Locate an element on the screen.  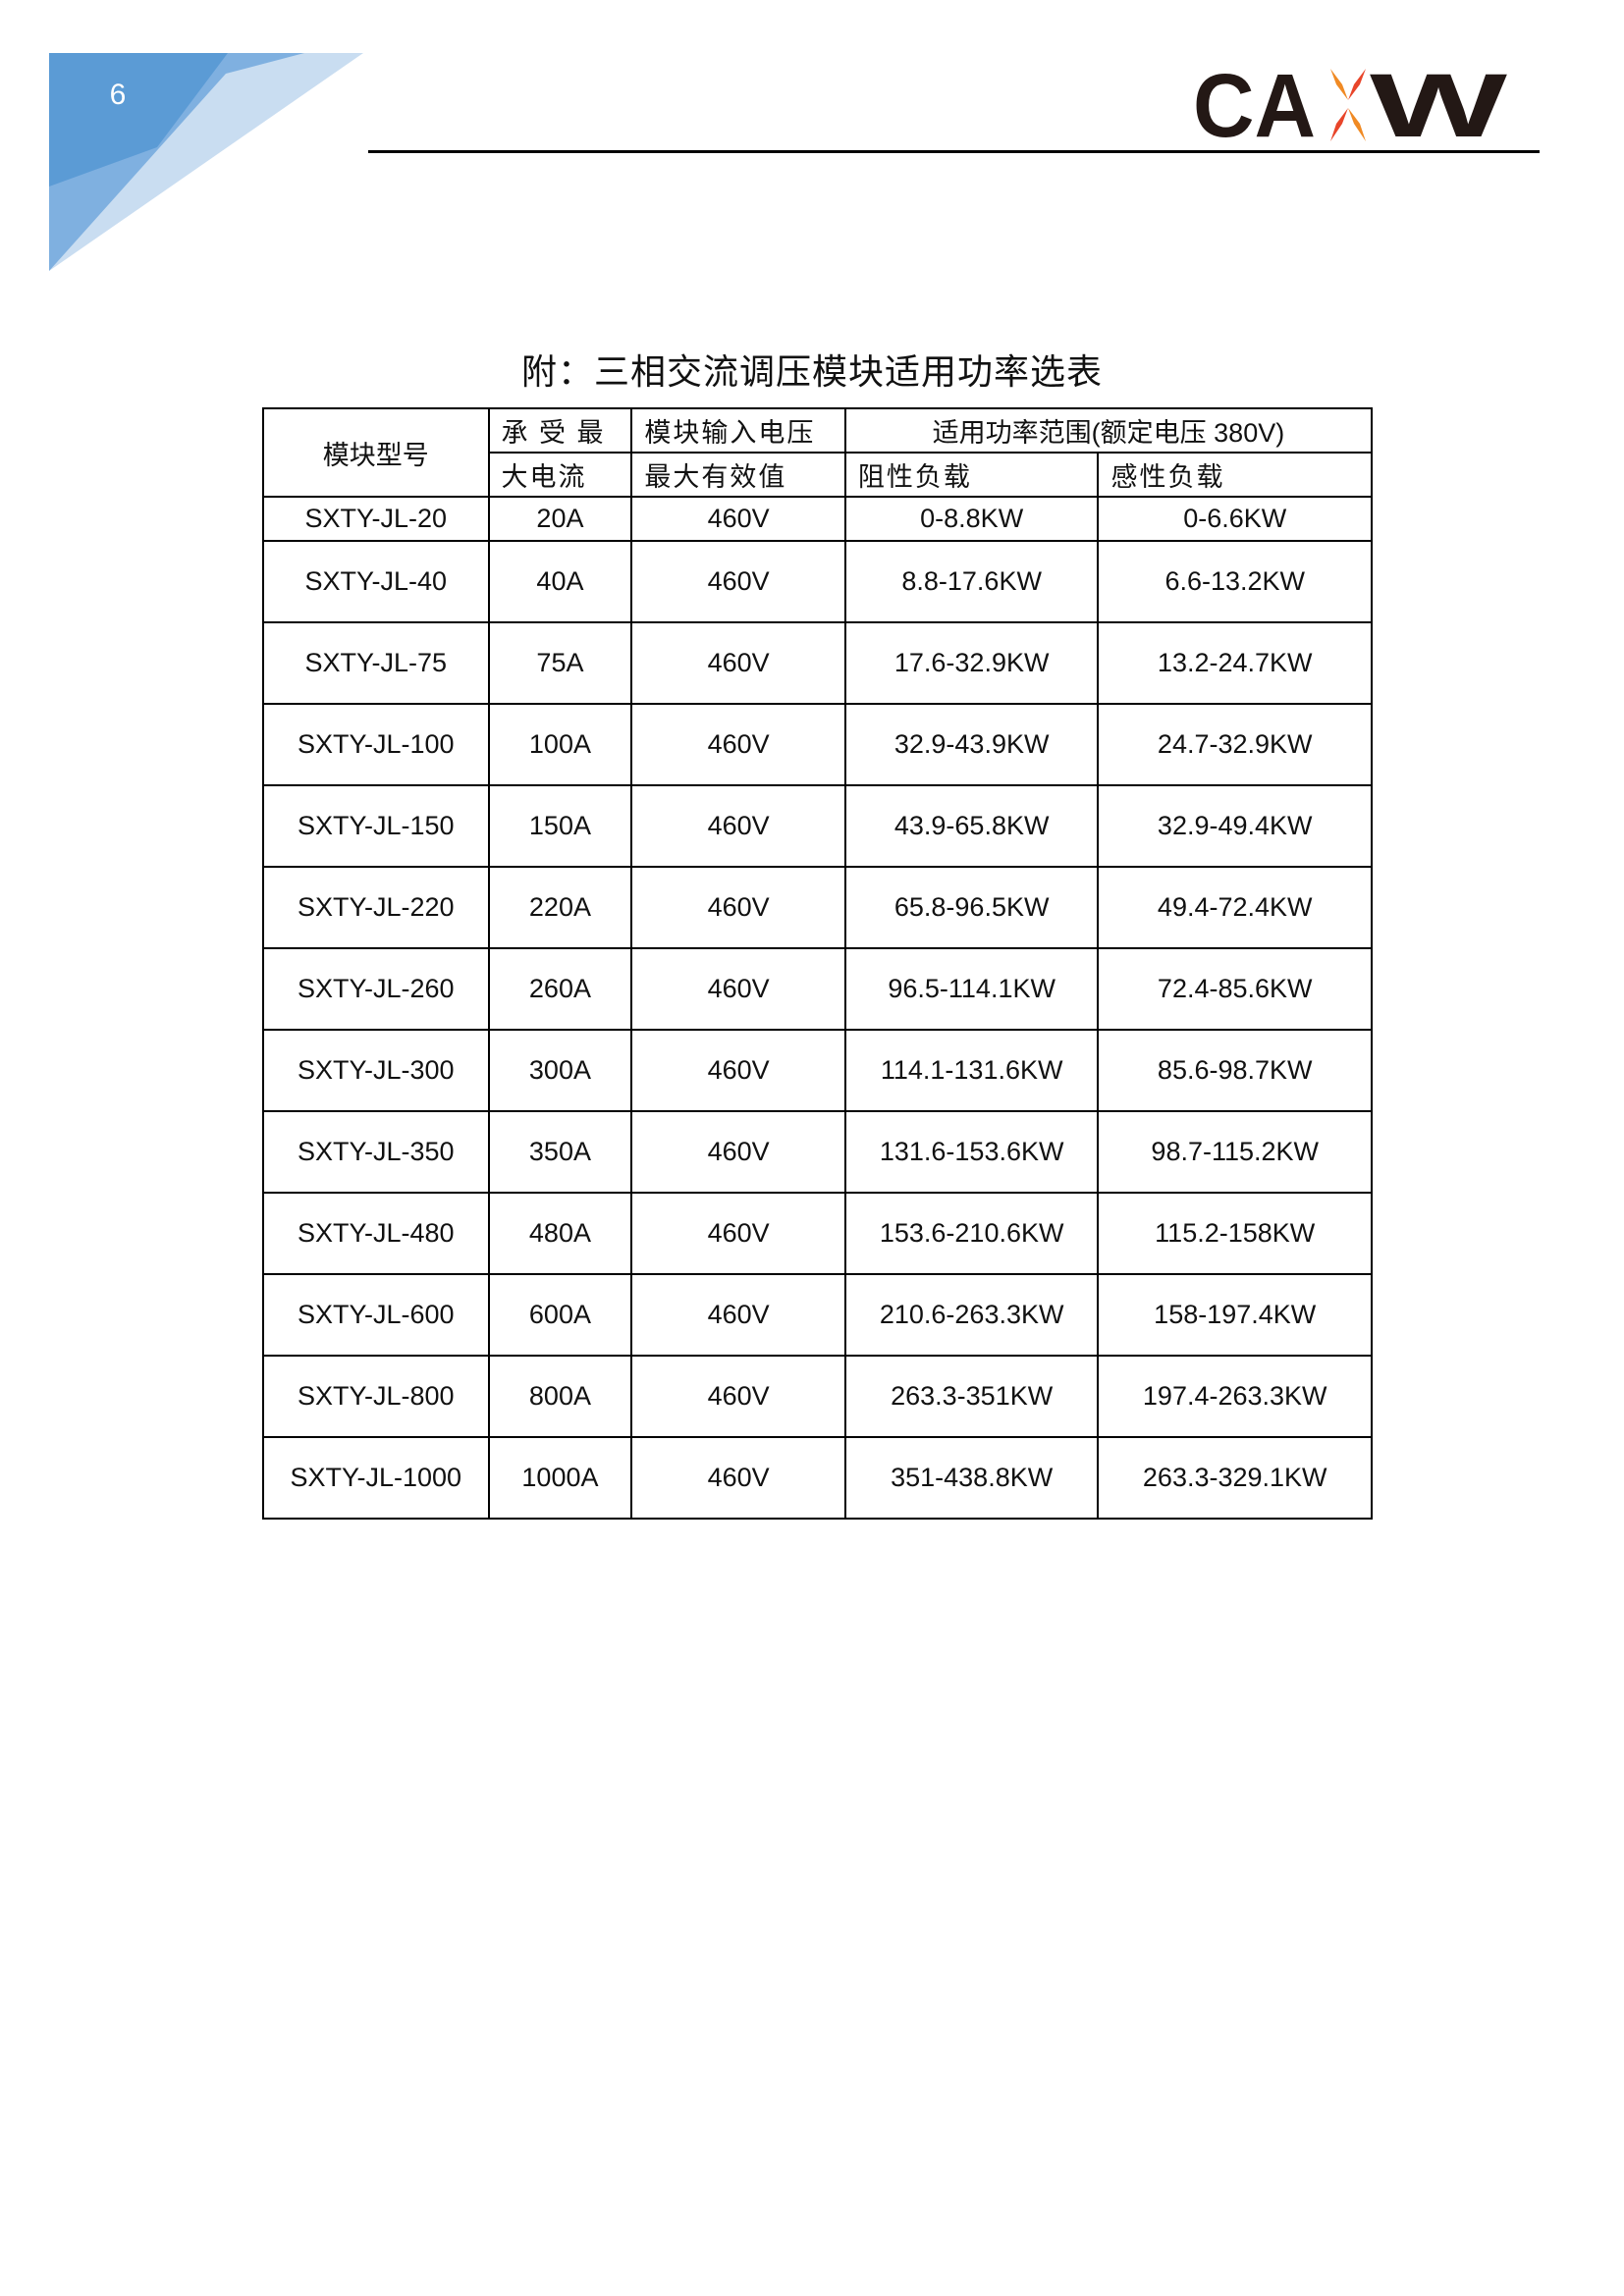
cell-resistive-load-power: 210.6-263.3KW is located at coordinates (971, 1315).